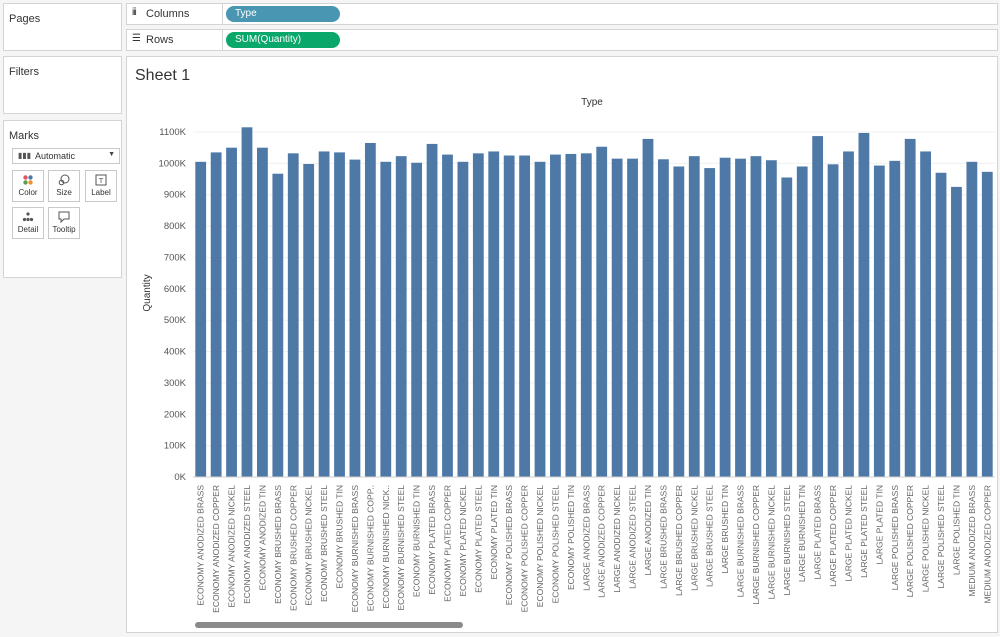  I want to click on x-tick-label: ECONOMY BURNISHED NICK.., so click(386, 547).